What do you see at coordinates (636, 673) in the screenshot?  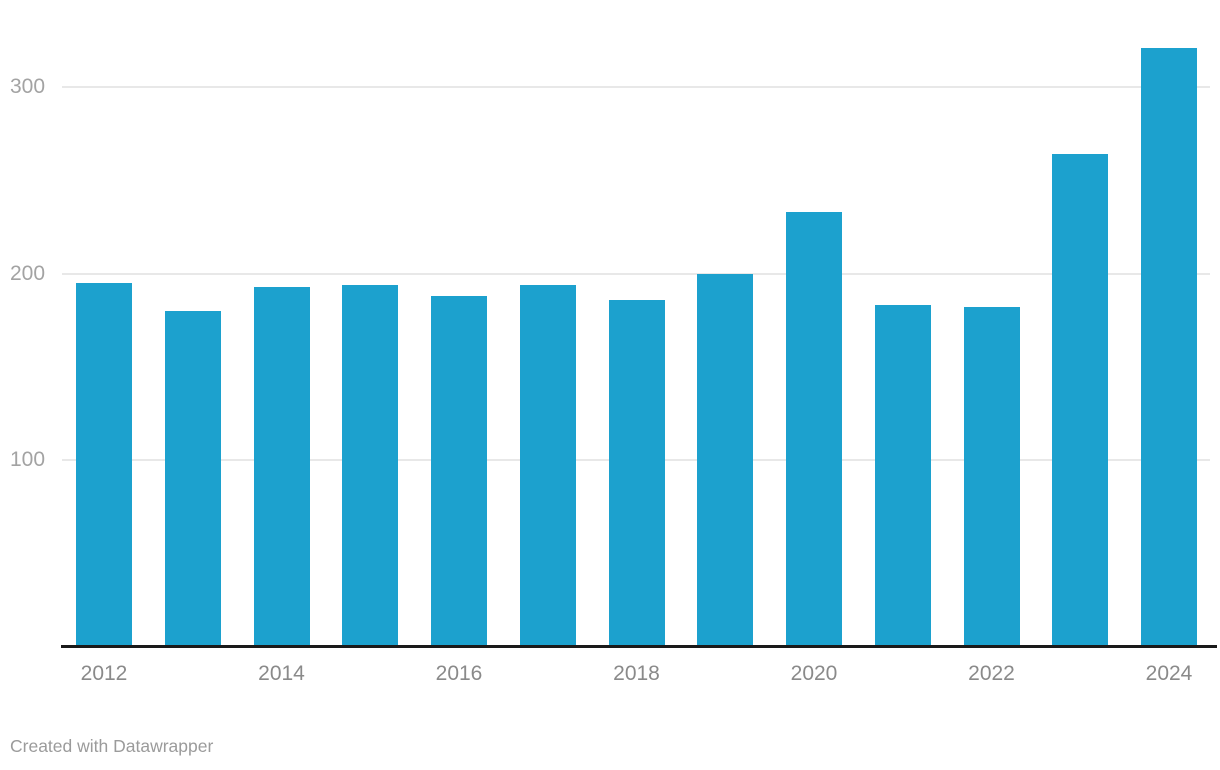 I see `x-axis-tick-label-2018: 2018` at bounding box center [636, 673].